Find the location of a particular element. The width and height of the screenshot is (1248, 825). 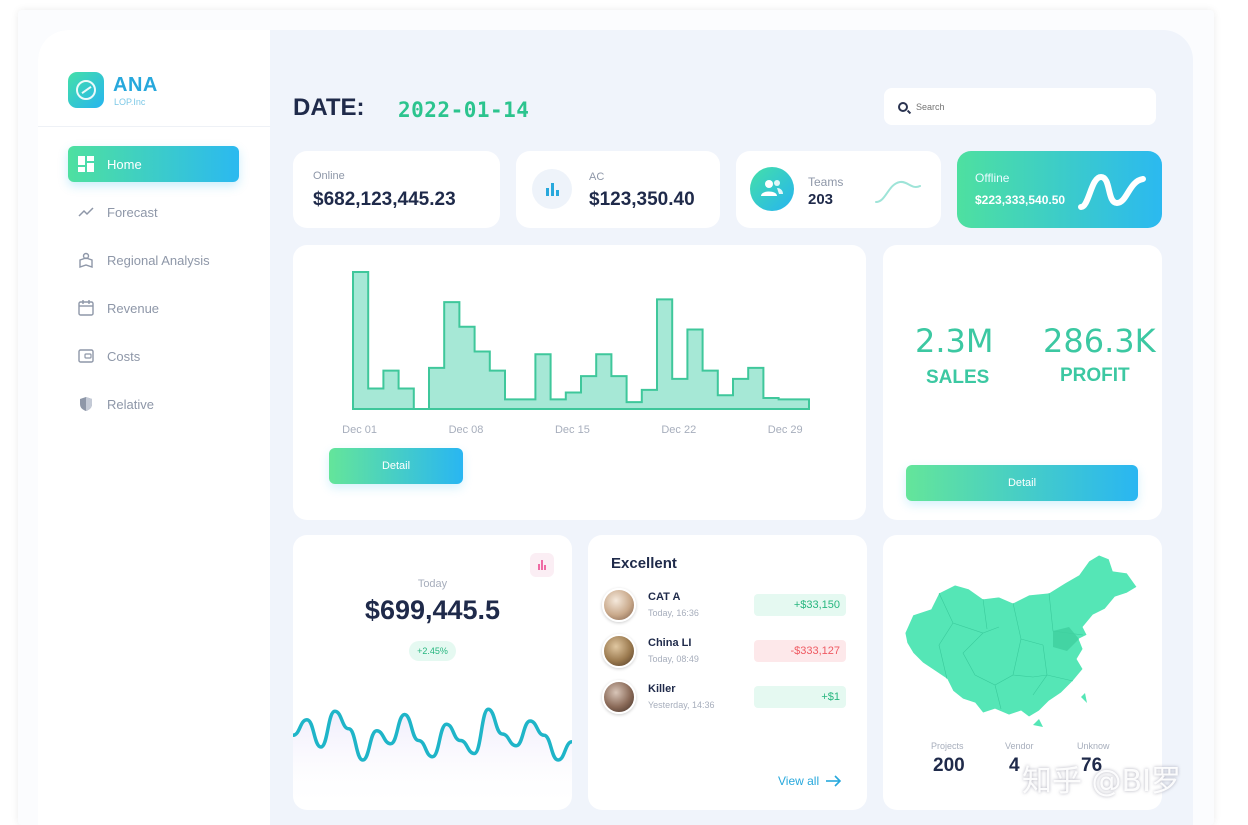

sidebar-item-label: Regional Analysis is located at coordinates (158, 260).